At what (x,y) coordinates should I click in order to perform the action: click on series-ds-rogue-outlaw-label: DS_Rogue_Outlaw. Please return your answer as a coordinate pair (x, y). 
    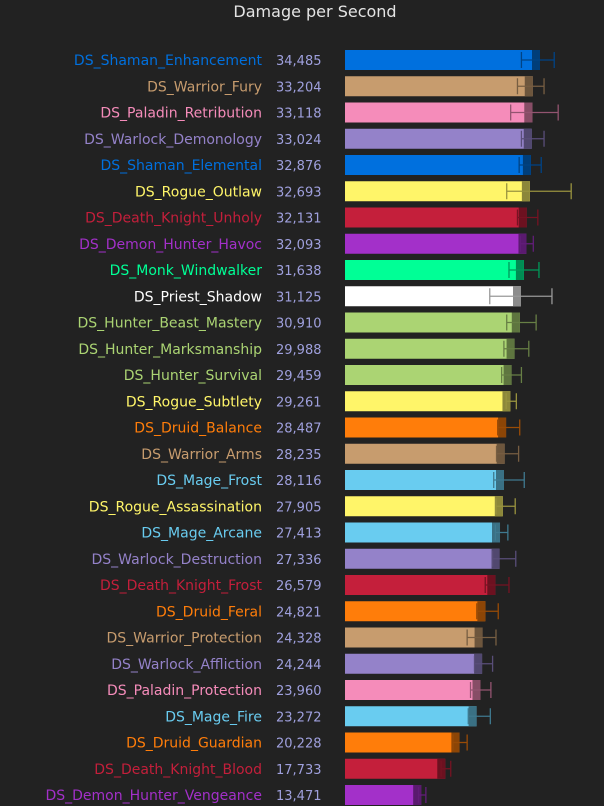
    Looking at the image, I should click on (198, 192).